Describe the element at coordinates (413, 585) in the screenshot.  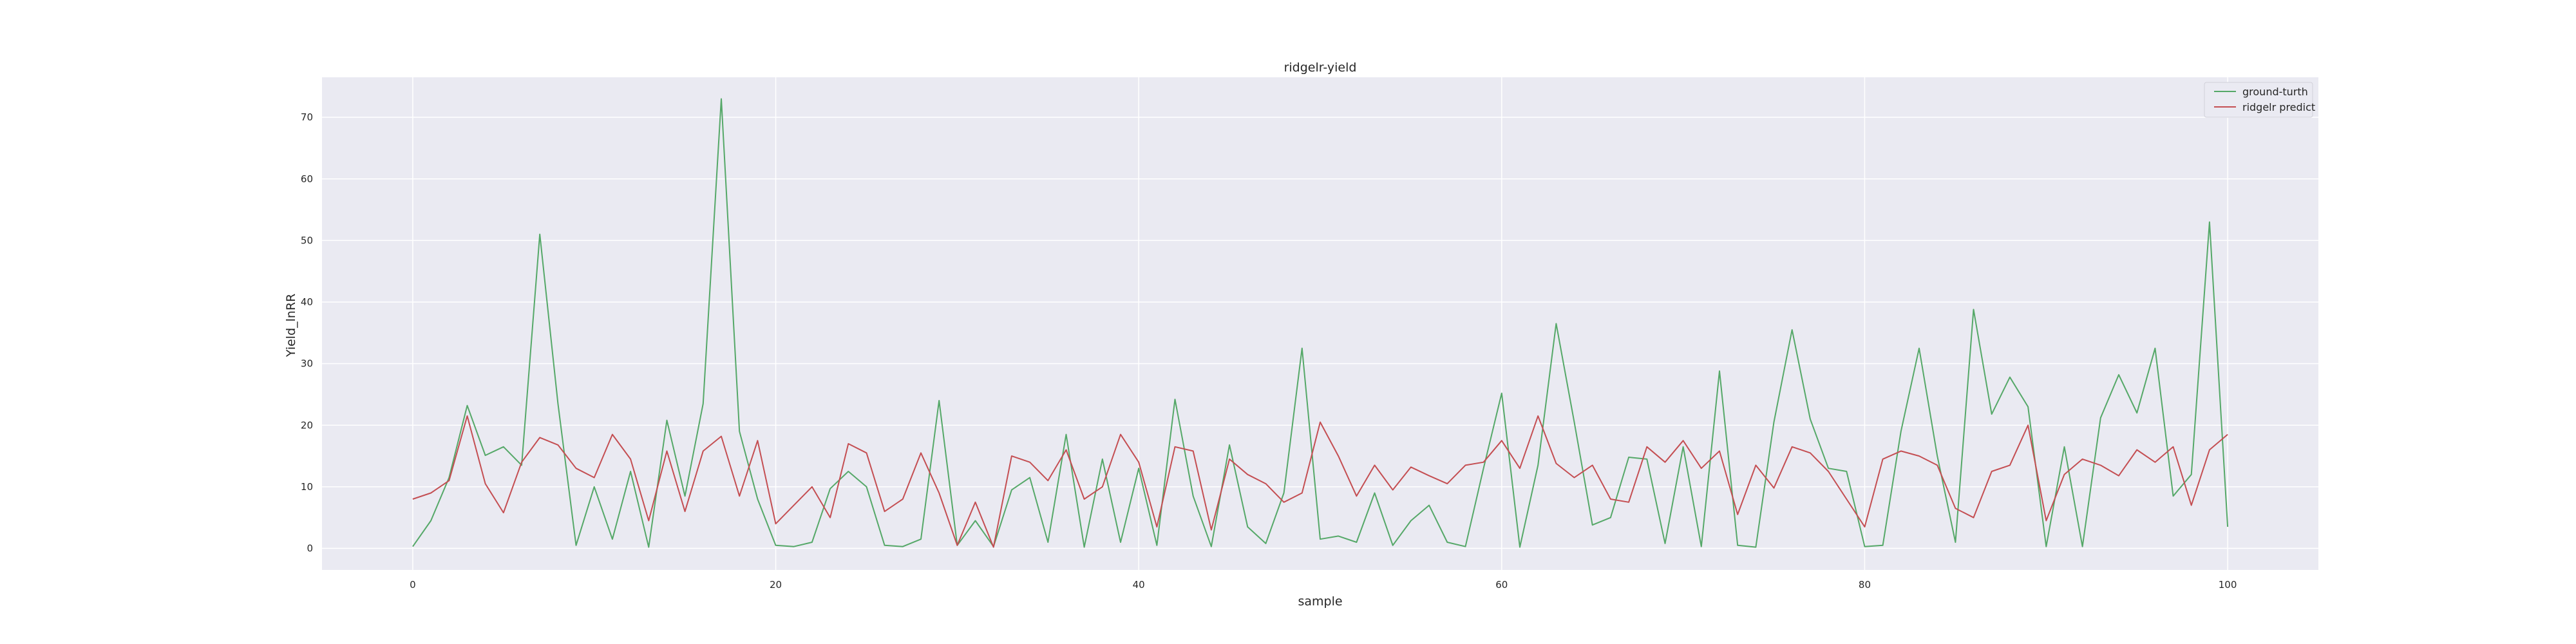
I see `x-tick-label: 0` at that location.